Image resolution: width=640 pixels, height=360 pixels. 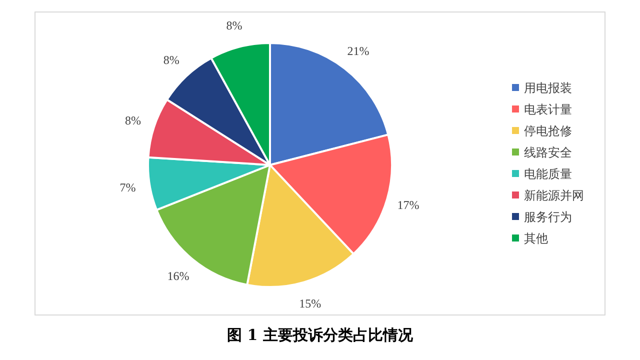 What do you see at coordinates (128, 187) in the screenshot?
I see `data-label: 7%` at bounding box center [128, 187].